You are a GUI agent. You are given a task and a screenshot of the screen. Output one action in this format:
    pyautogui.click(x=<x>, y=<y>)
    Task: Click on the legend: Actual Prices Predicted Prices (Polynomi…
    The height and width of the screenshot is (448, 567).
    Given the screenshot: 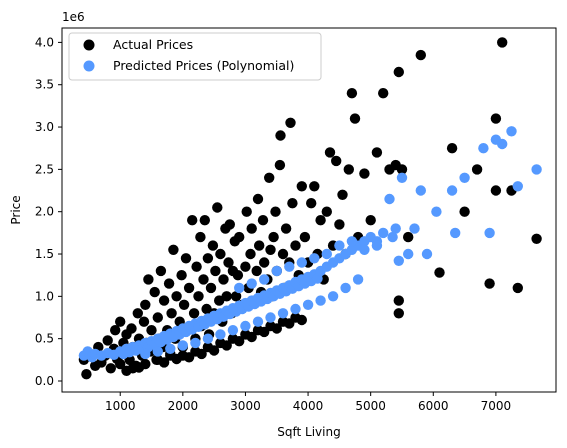 What is the action you would take?
    pyautogui.click(x=195, y=56)
    